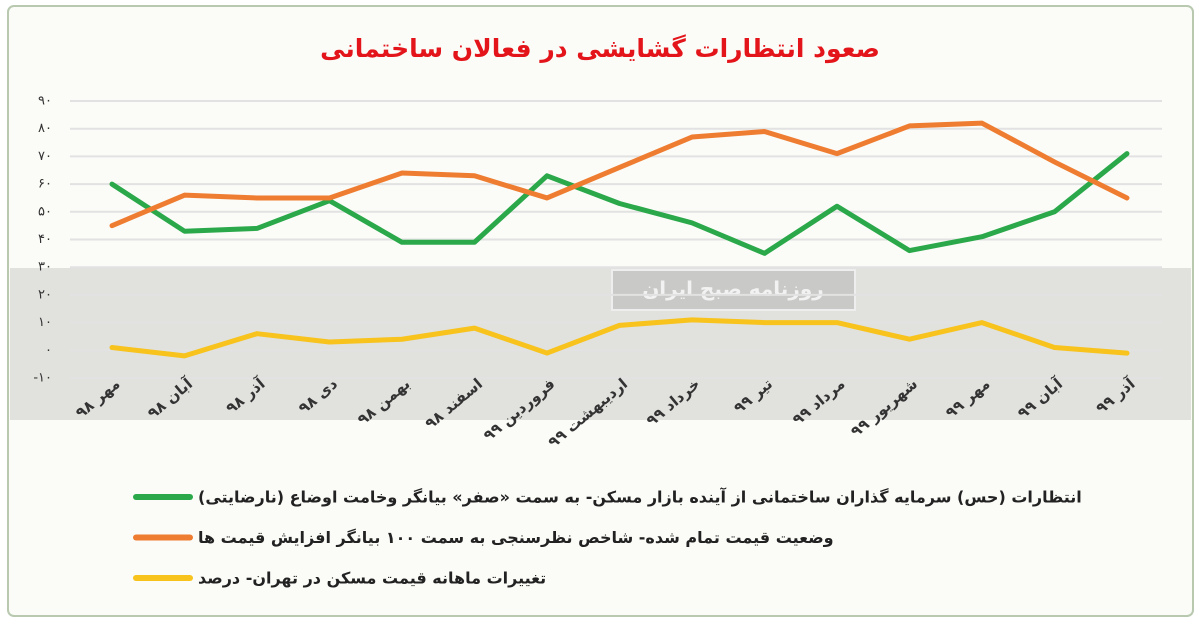 Image resolution: width=1201 pixels, height=622 pixels. Describe the element at coordinates (45, 322) in the screenshot. I see `y-tick-label: ۱۰` at that location.